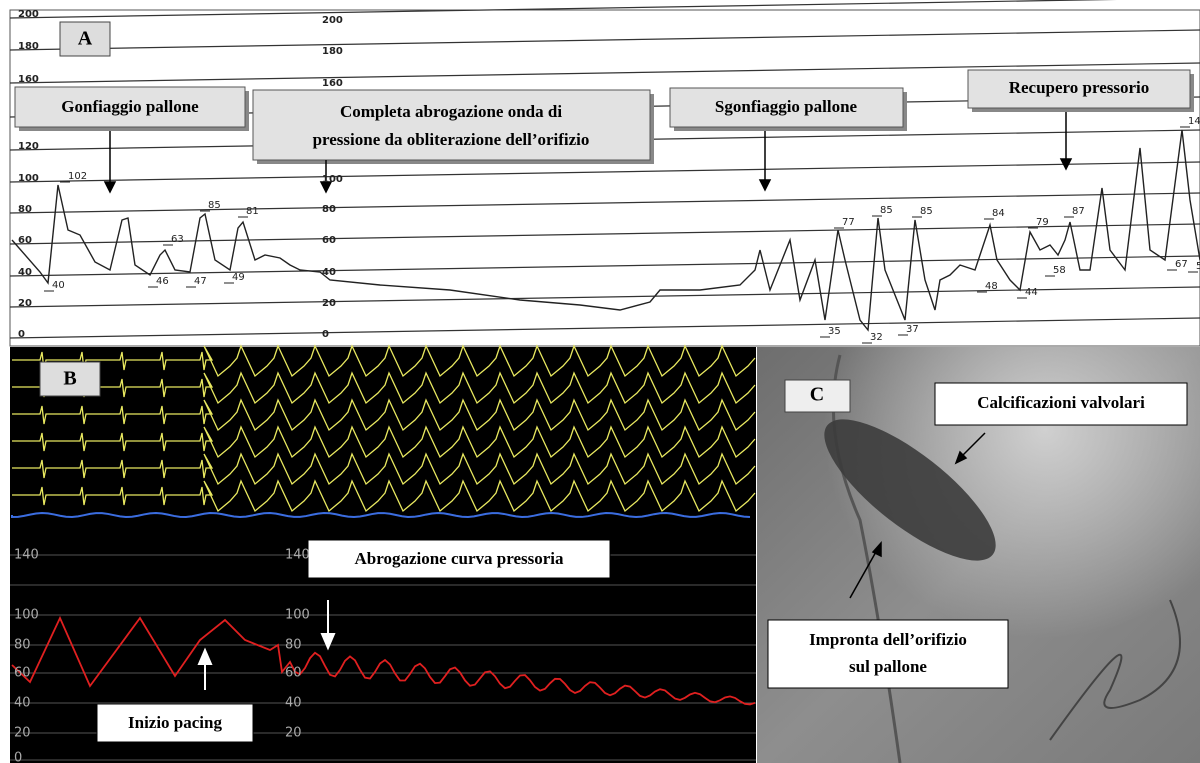  What do you see at coordinates (1115, 670) in the screenshot?
I see `guidewire` at bounding box center [1115, 670].